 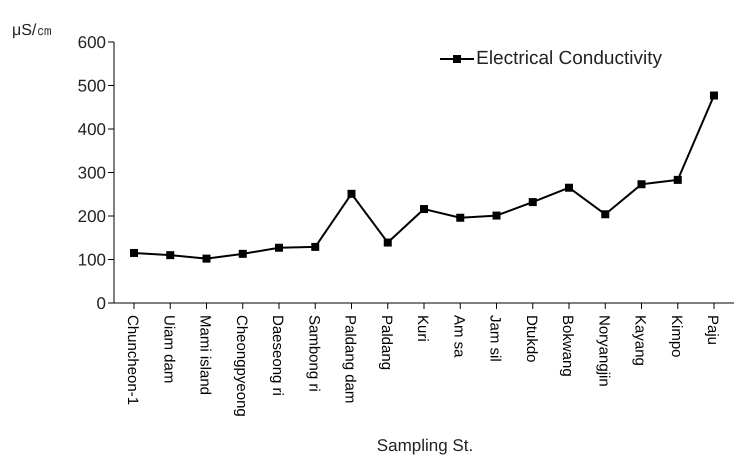 What do you see at coordinates (205, 355) in the screenshot?
I see `x-tick-label: Mami island` at bounding box center [205, 355].